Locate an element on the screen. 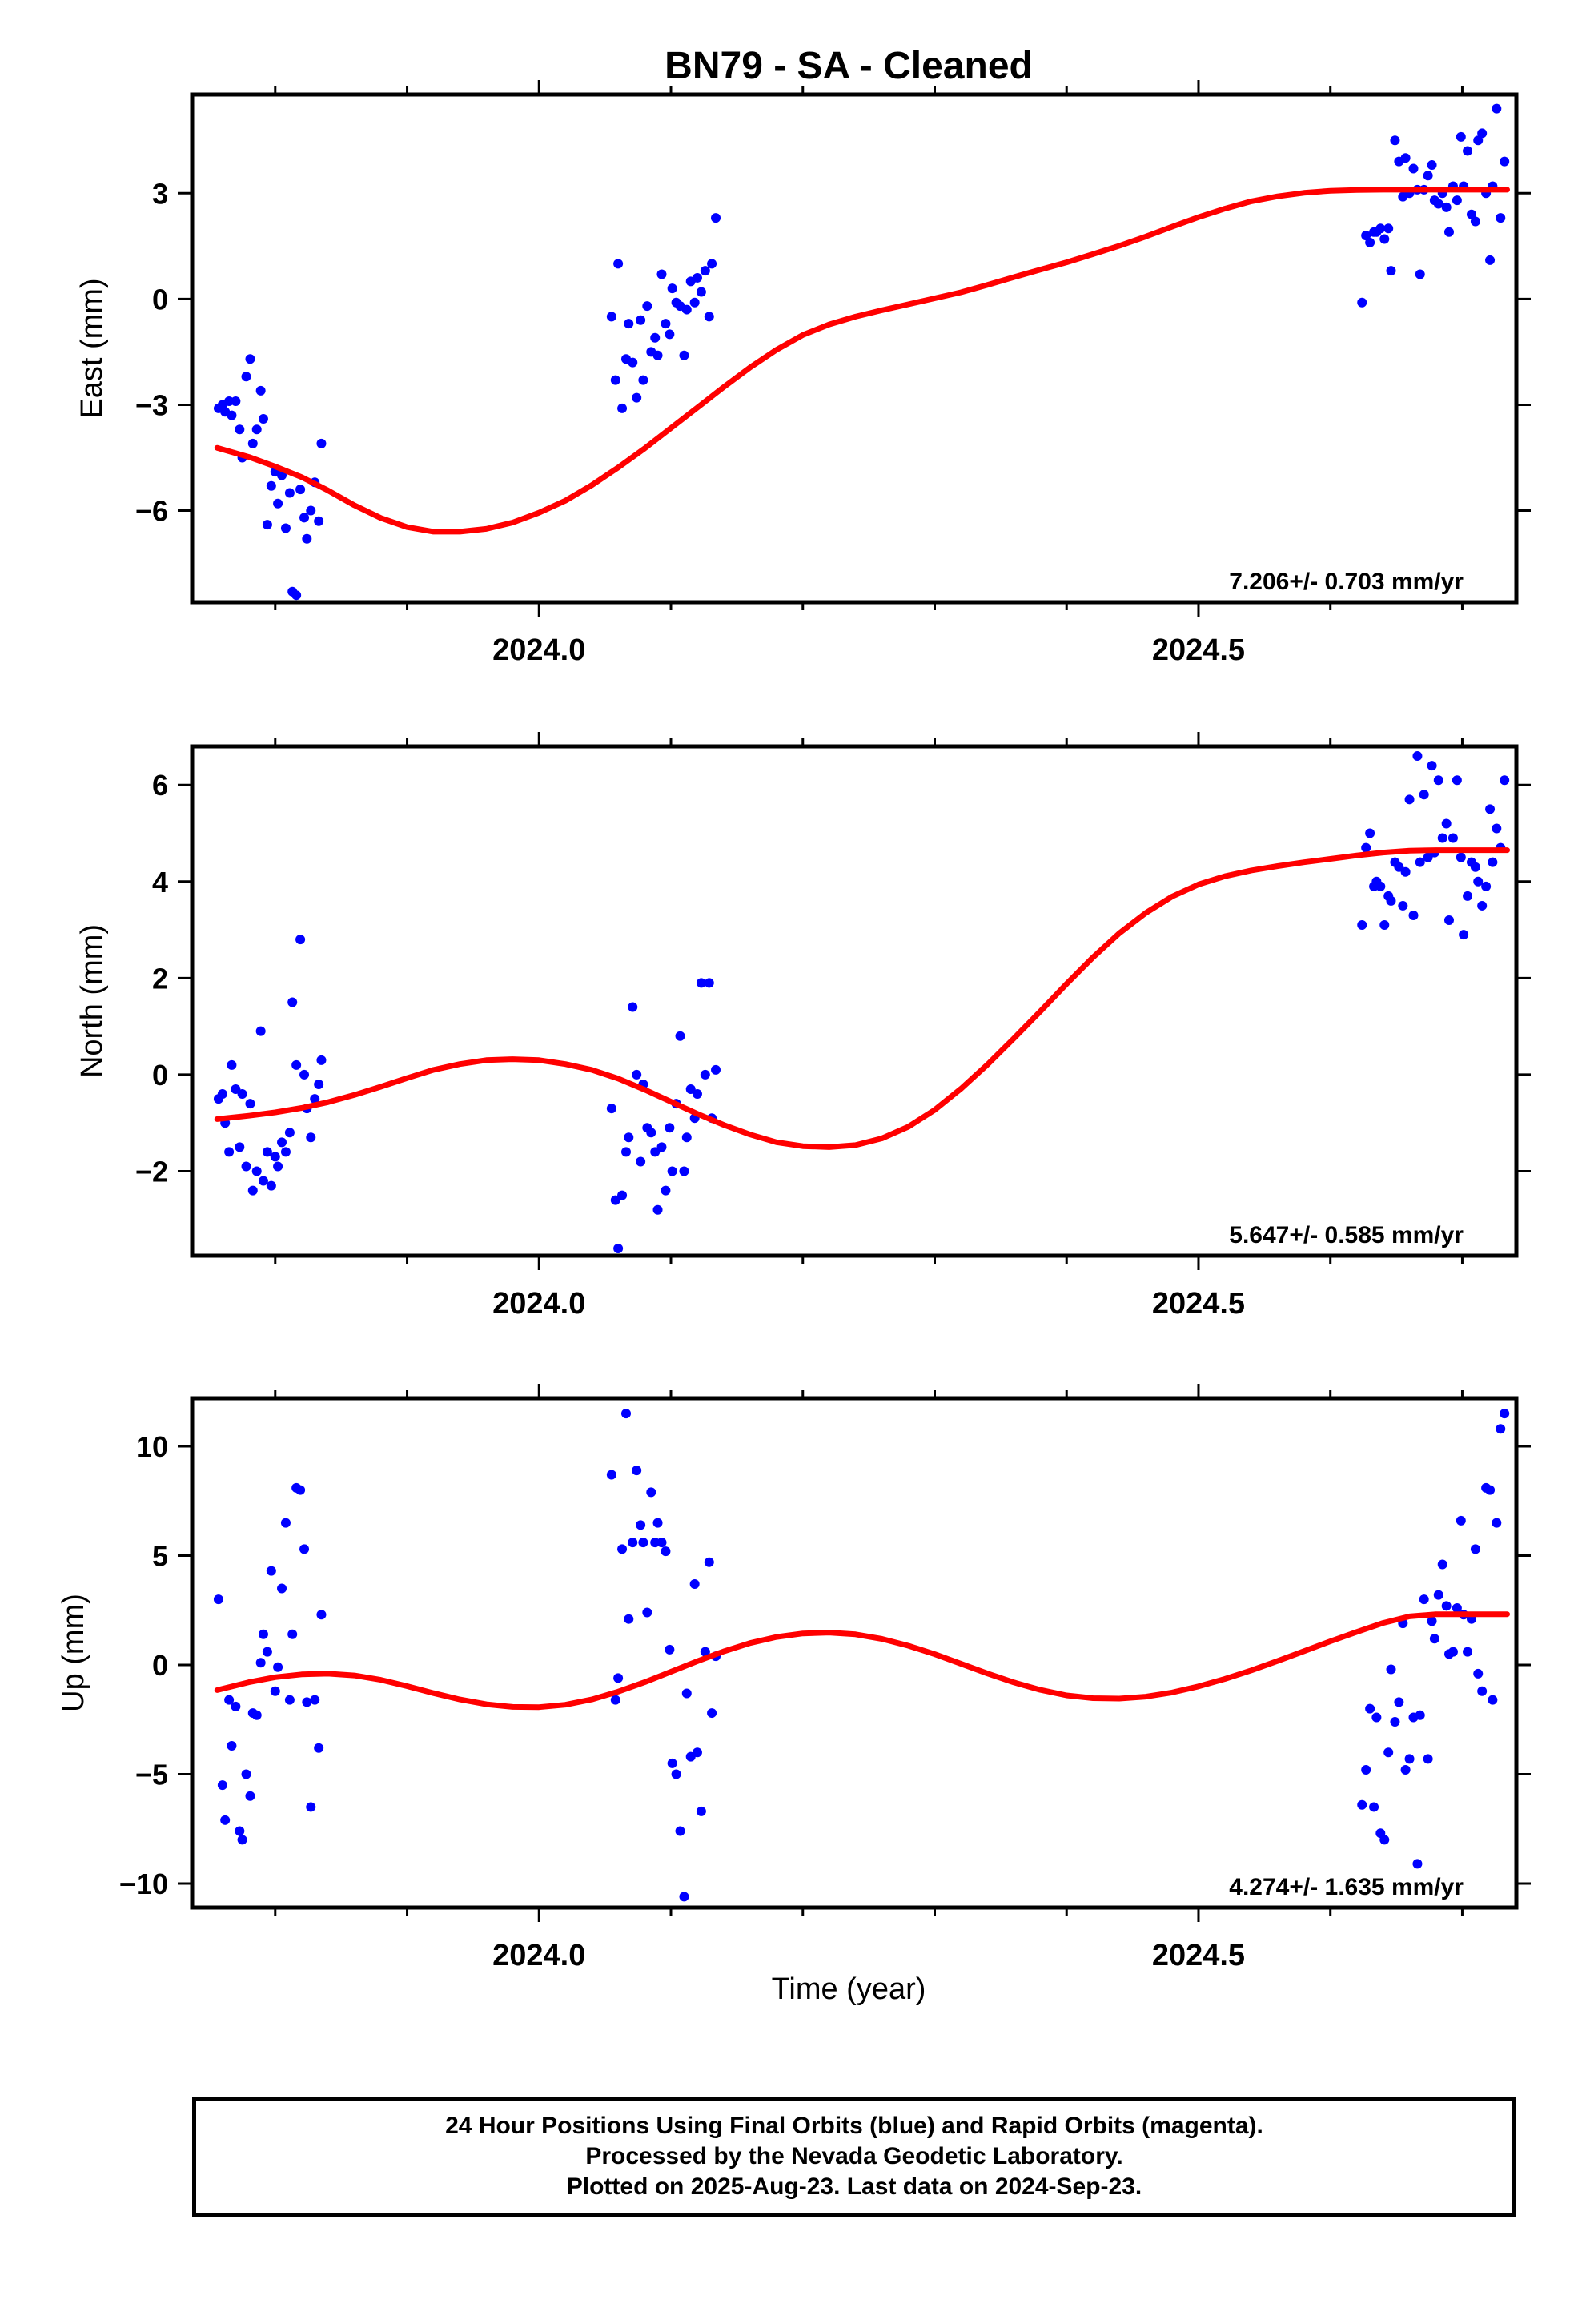  east-ytick-label: −3 is located at coordinates (151, 404).